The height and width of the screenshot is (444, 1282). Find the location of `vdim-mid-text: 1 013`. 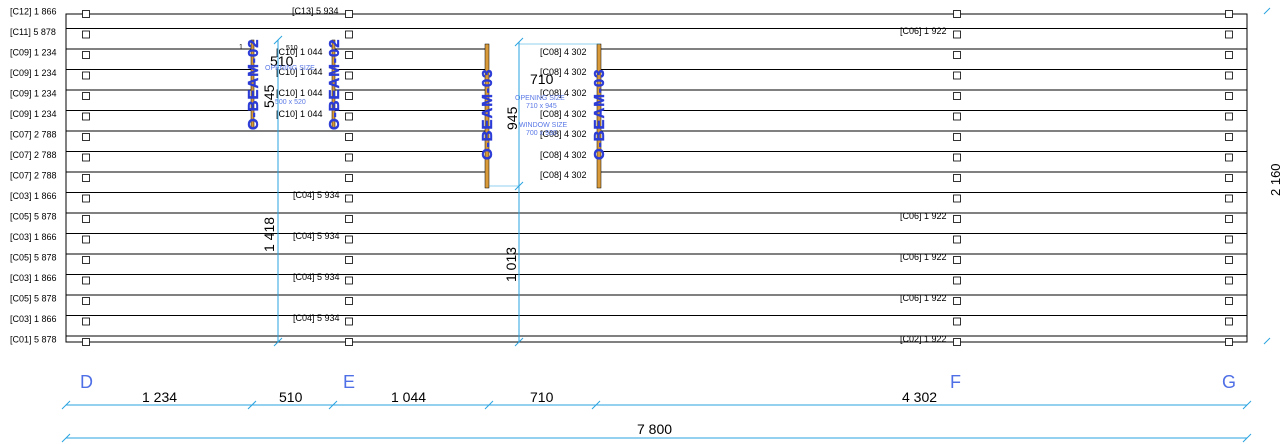

vdim-mid-text: 1 013 is located at coordinates (511, 264).